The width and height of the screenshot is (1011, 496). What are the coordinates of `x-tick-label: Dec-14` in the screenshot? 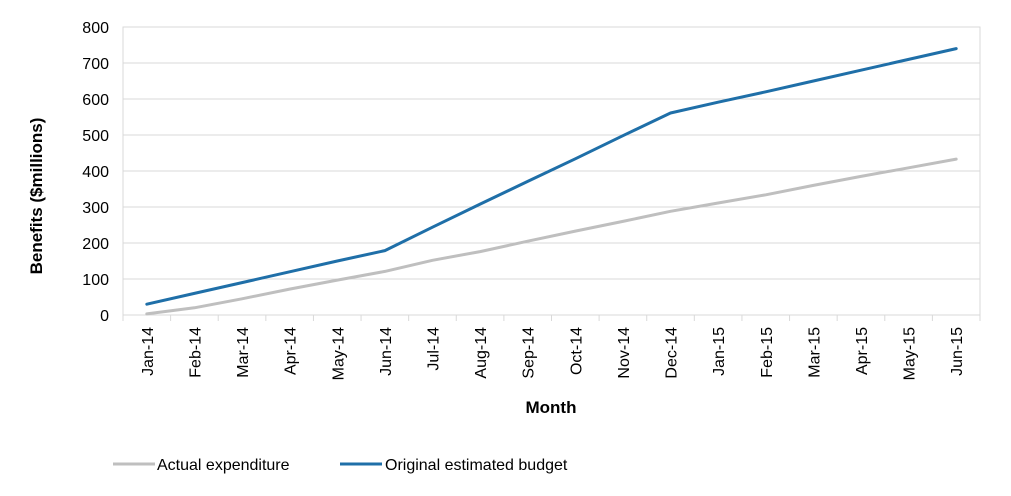 It's located at (672, 353).